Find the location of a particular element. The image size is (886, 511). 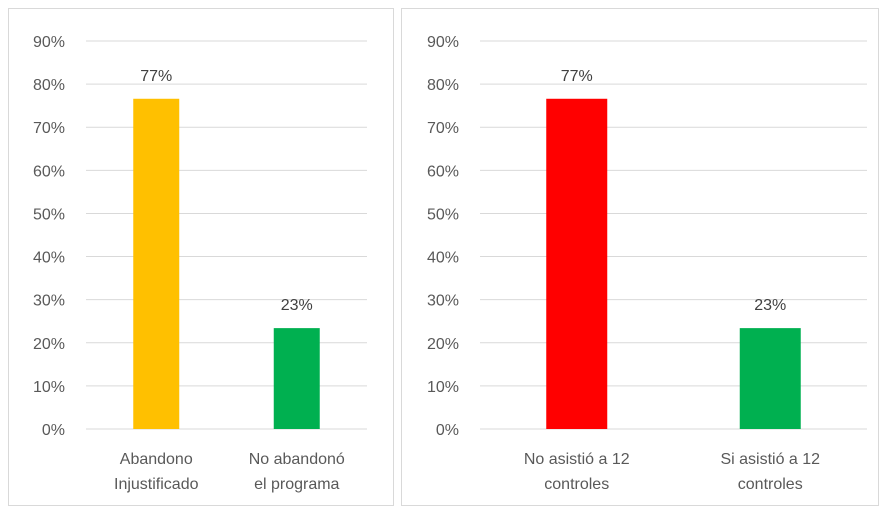

right-data-label-2: 23% is located at coordinates (770, 305).